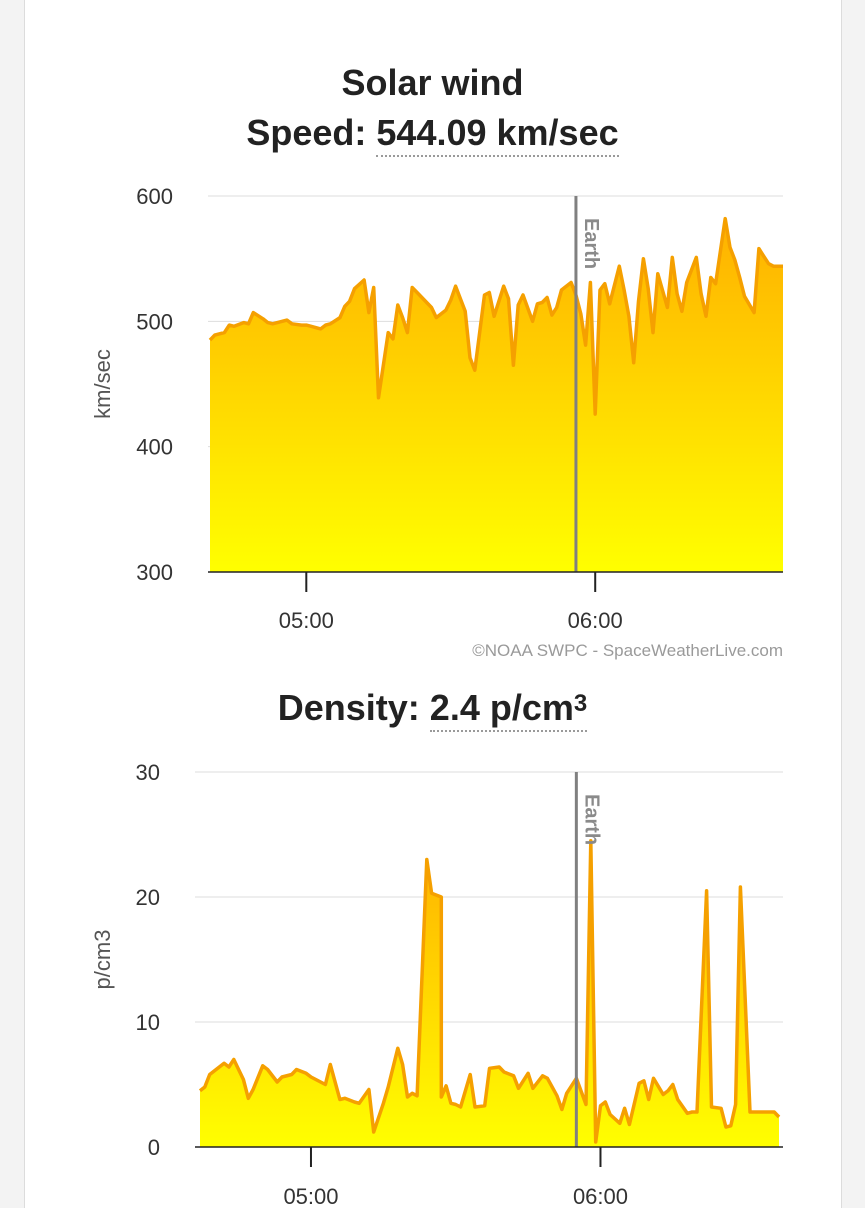 This screenshot has height=1208, width=865. I want to click on speed-y-tick-label: 400, so click(154, 447).